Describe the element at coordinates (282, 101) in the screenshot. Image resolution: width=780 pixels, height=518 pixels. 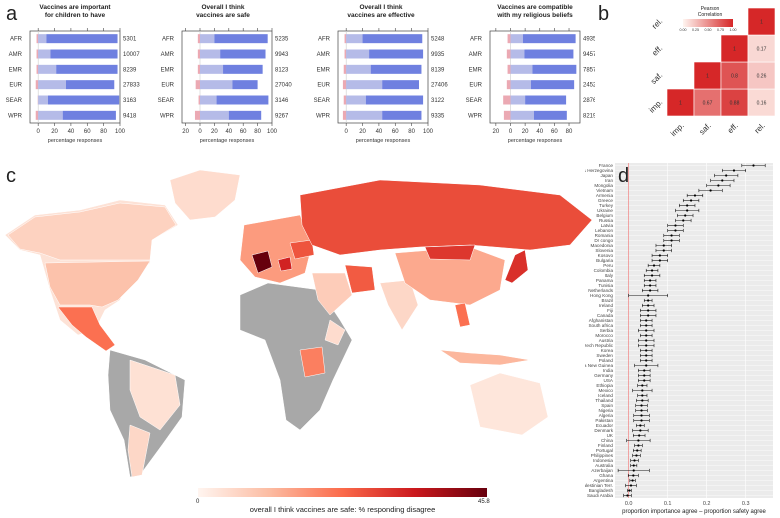
I see `sample-size-label: 3146` at that location.